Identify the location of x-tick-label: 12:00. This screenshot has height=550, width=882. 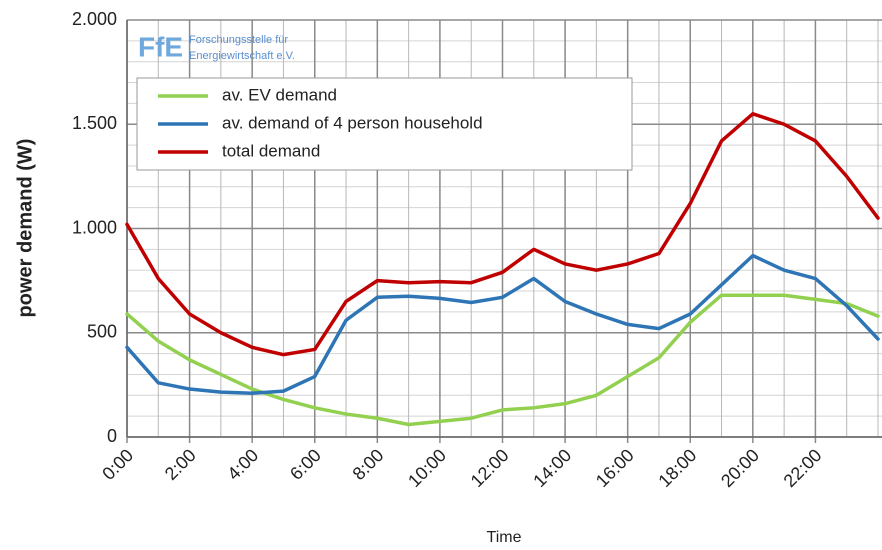
(490, 468).